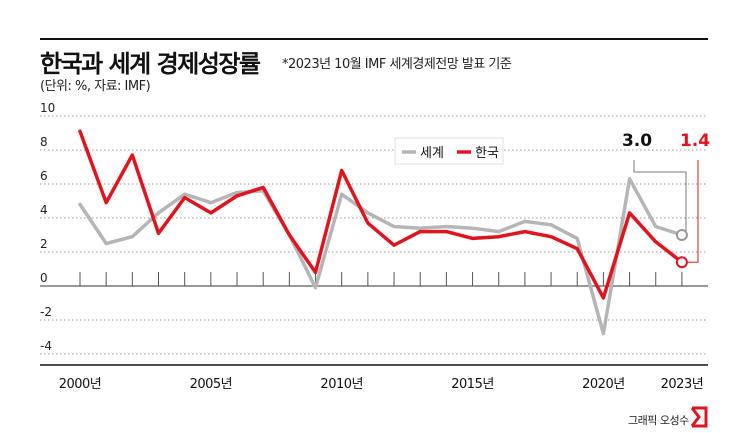  What do you see at coordinates (487, 153) in the screenshot?
I see `legend-label-korea: 한국` at bounding box center [487, 153].